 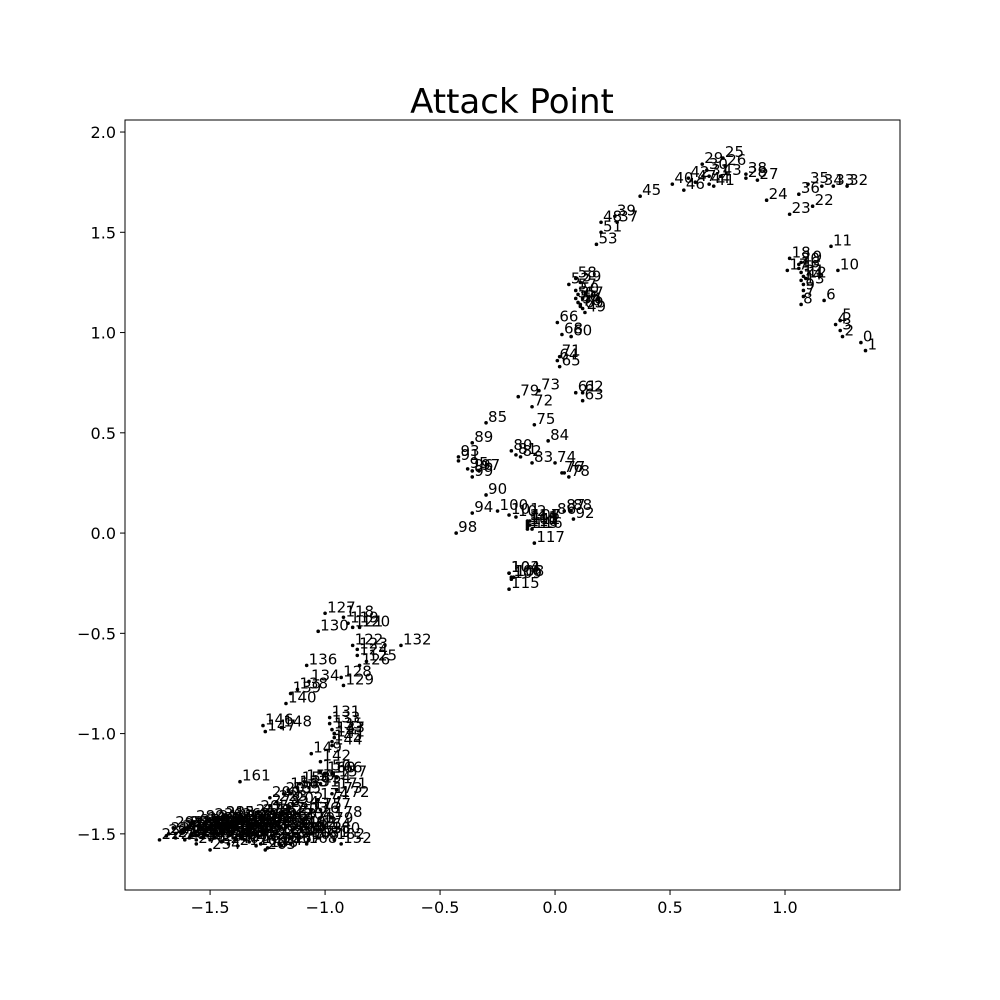 What do you see at coordinates (612, 216) in the screenshot?
I see `data-point-label: 48` at bounding box center [612, 216].